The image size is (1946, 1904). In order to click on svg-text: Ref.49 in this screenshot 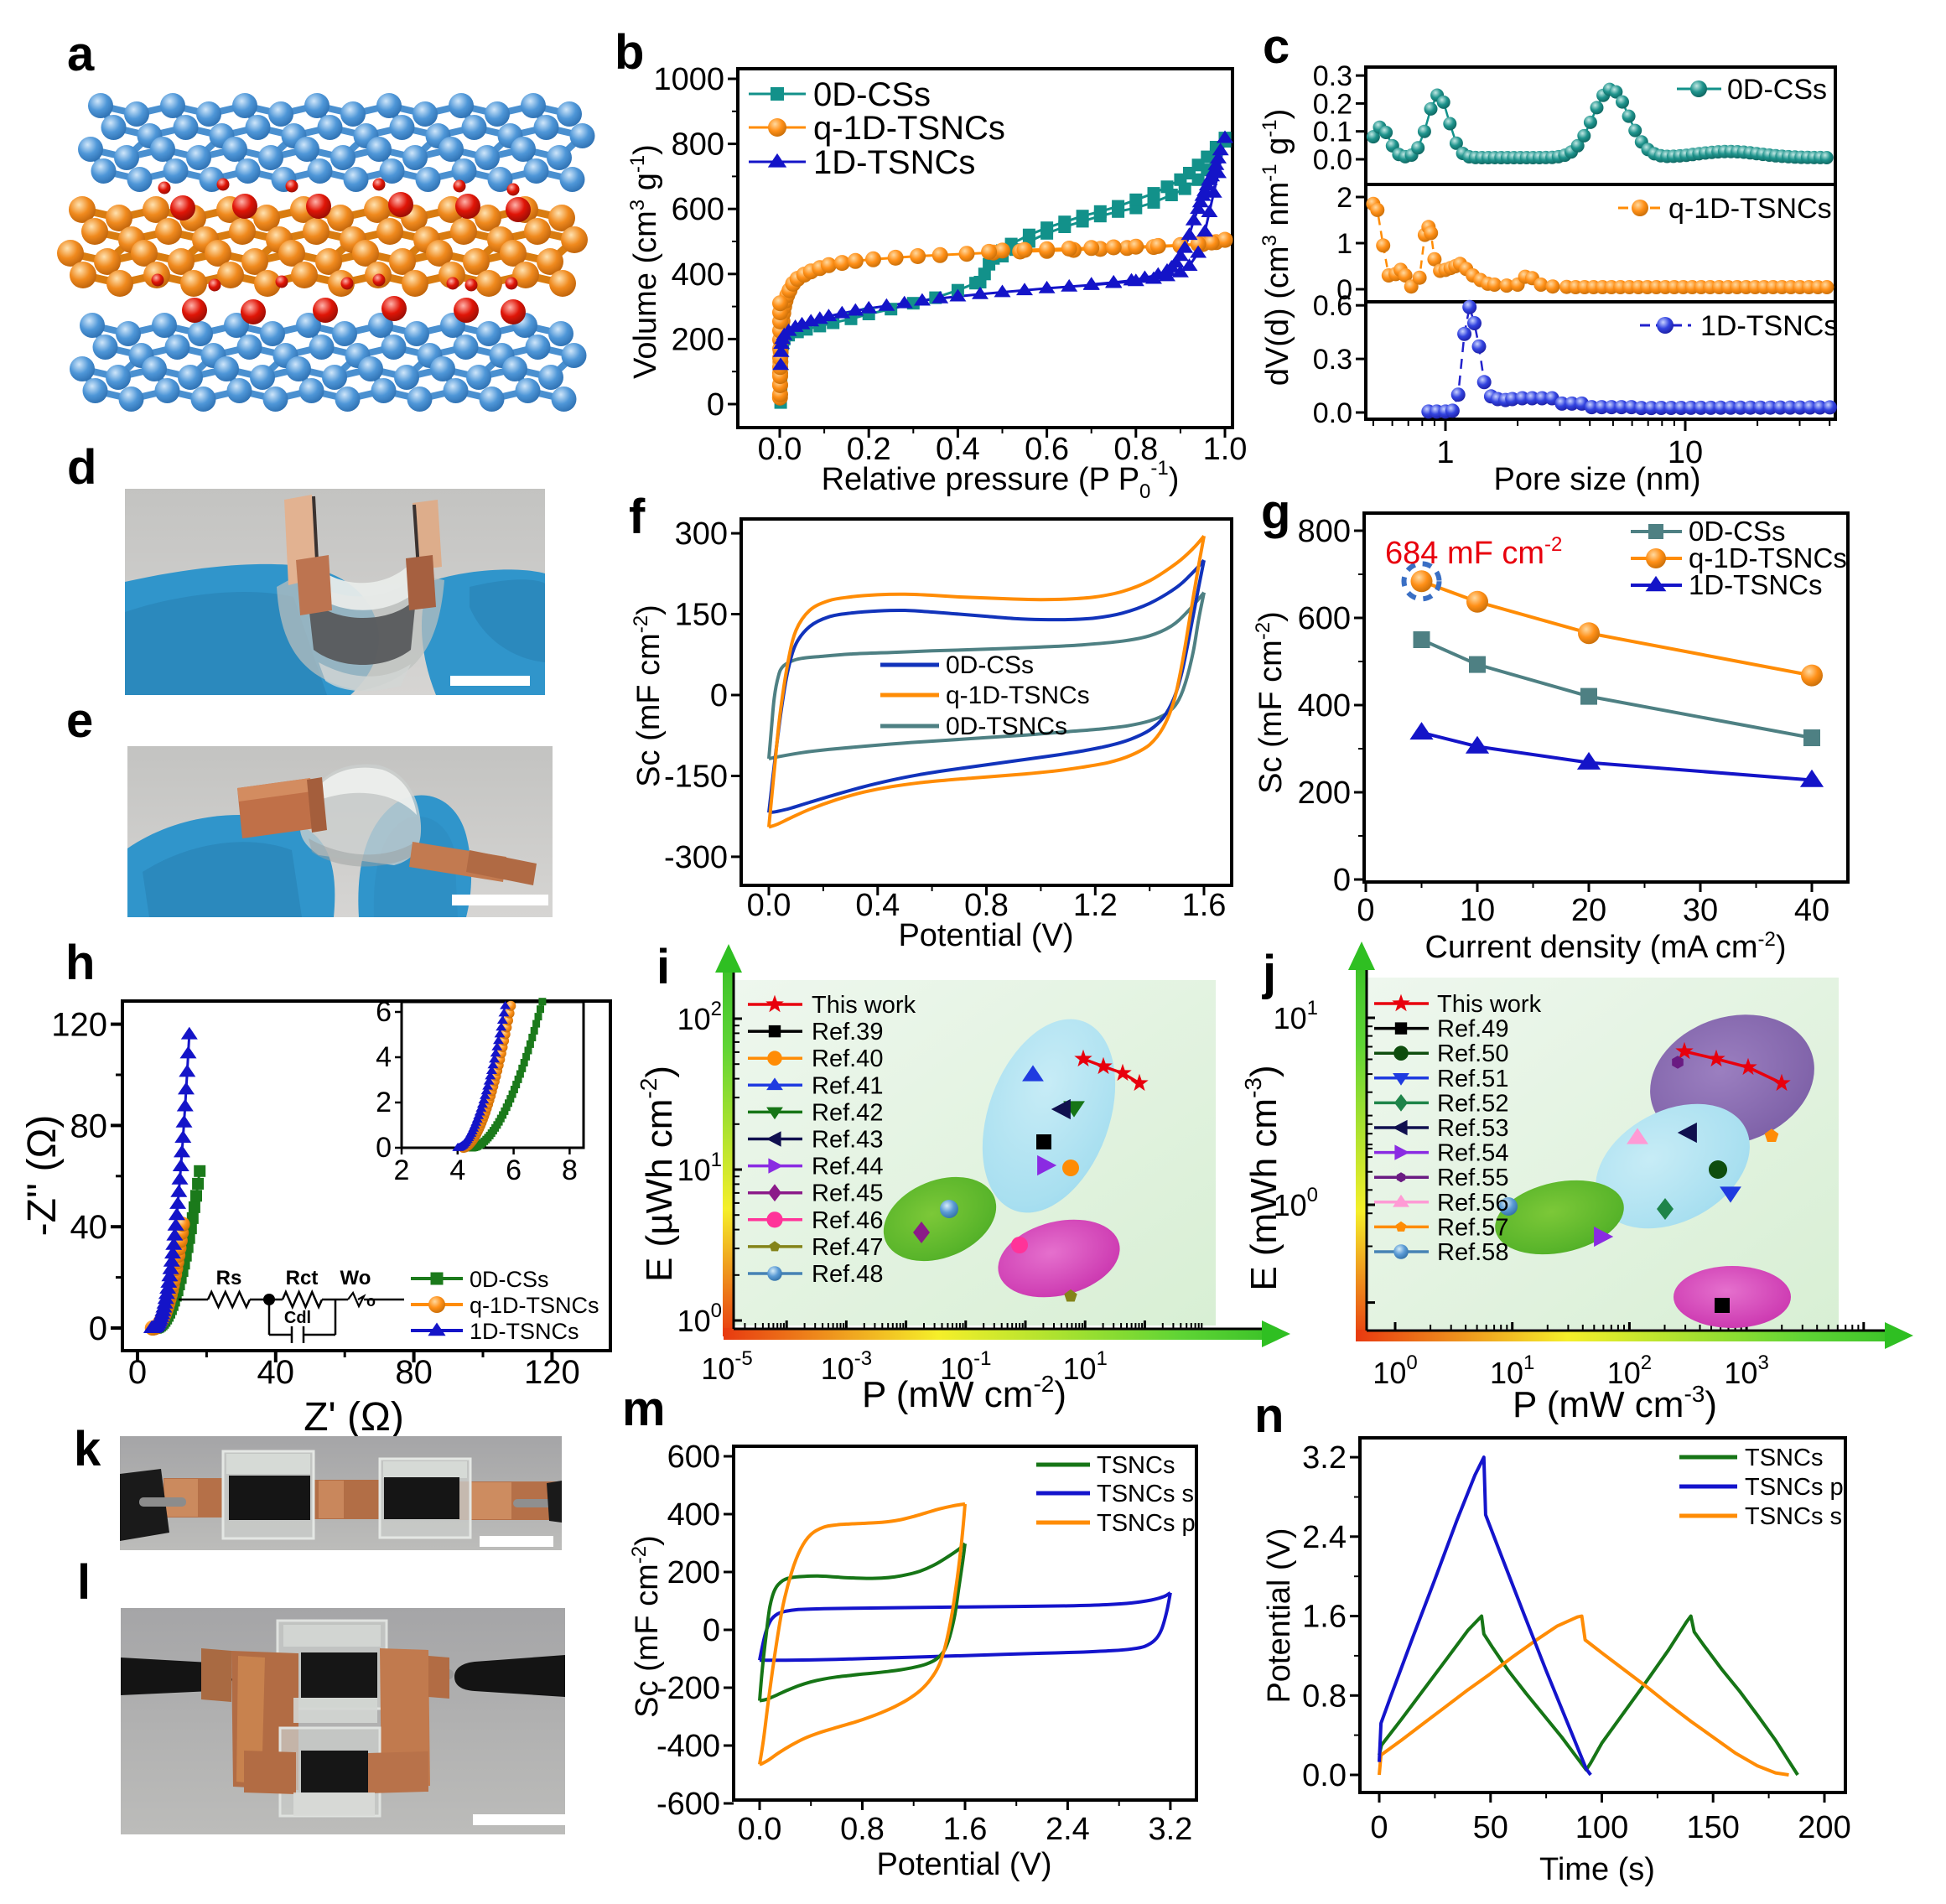, I will do `click(1472, 1029)`.